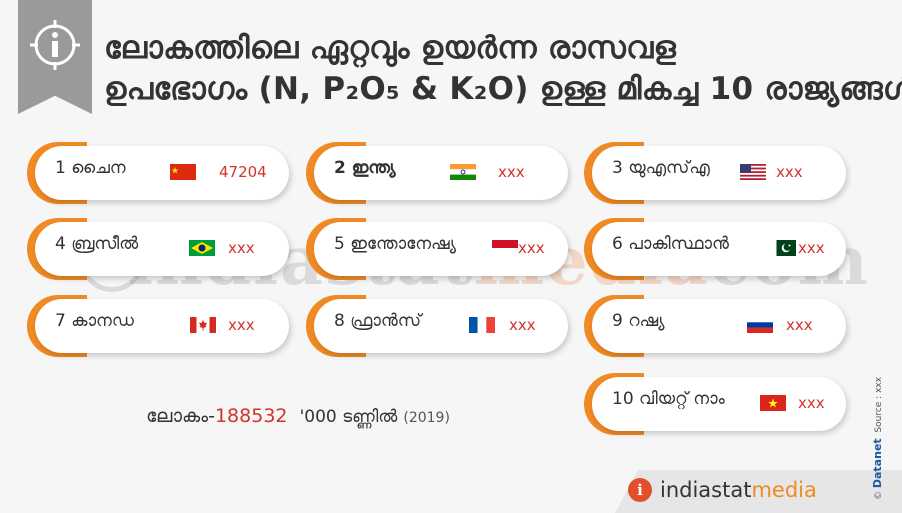 The image size is (902, 513). I want to click on country-label: 9 റഷ്യ, so click(638, 321).